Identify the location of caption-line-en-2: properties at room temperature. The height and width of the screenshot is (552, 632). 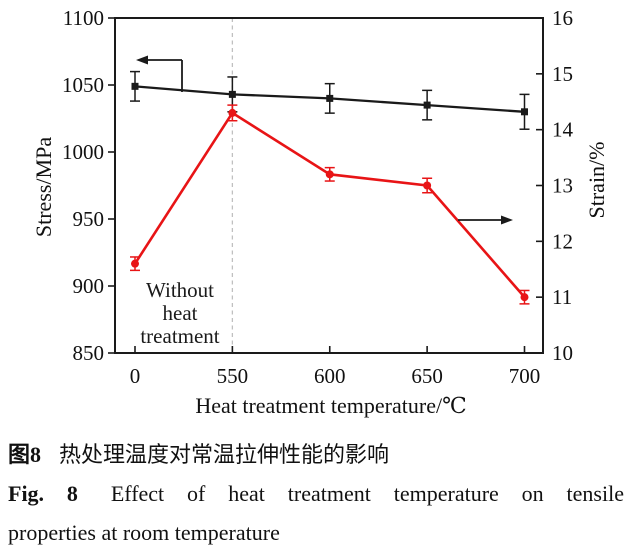
(144, 532).